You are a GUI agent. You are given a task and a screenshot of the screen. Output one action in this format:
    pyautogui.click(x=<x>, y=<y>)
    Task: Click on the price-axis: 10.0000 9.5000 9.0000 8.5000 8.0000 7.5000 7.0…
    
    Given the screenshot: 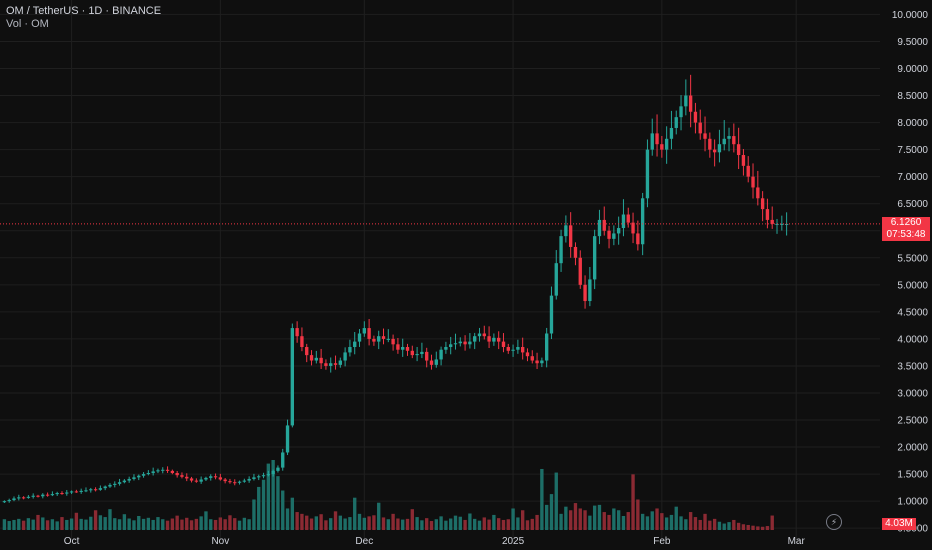 What is the action you would take?
    pyautogui.click(x=910, y=272)
    